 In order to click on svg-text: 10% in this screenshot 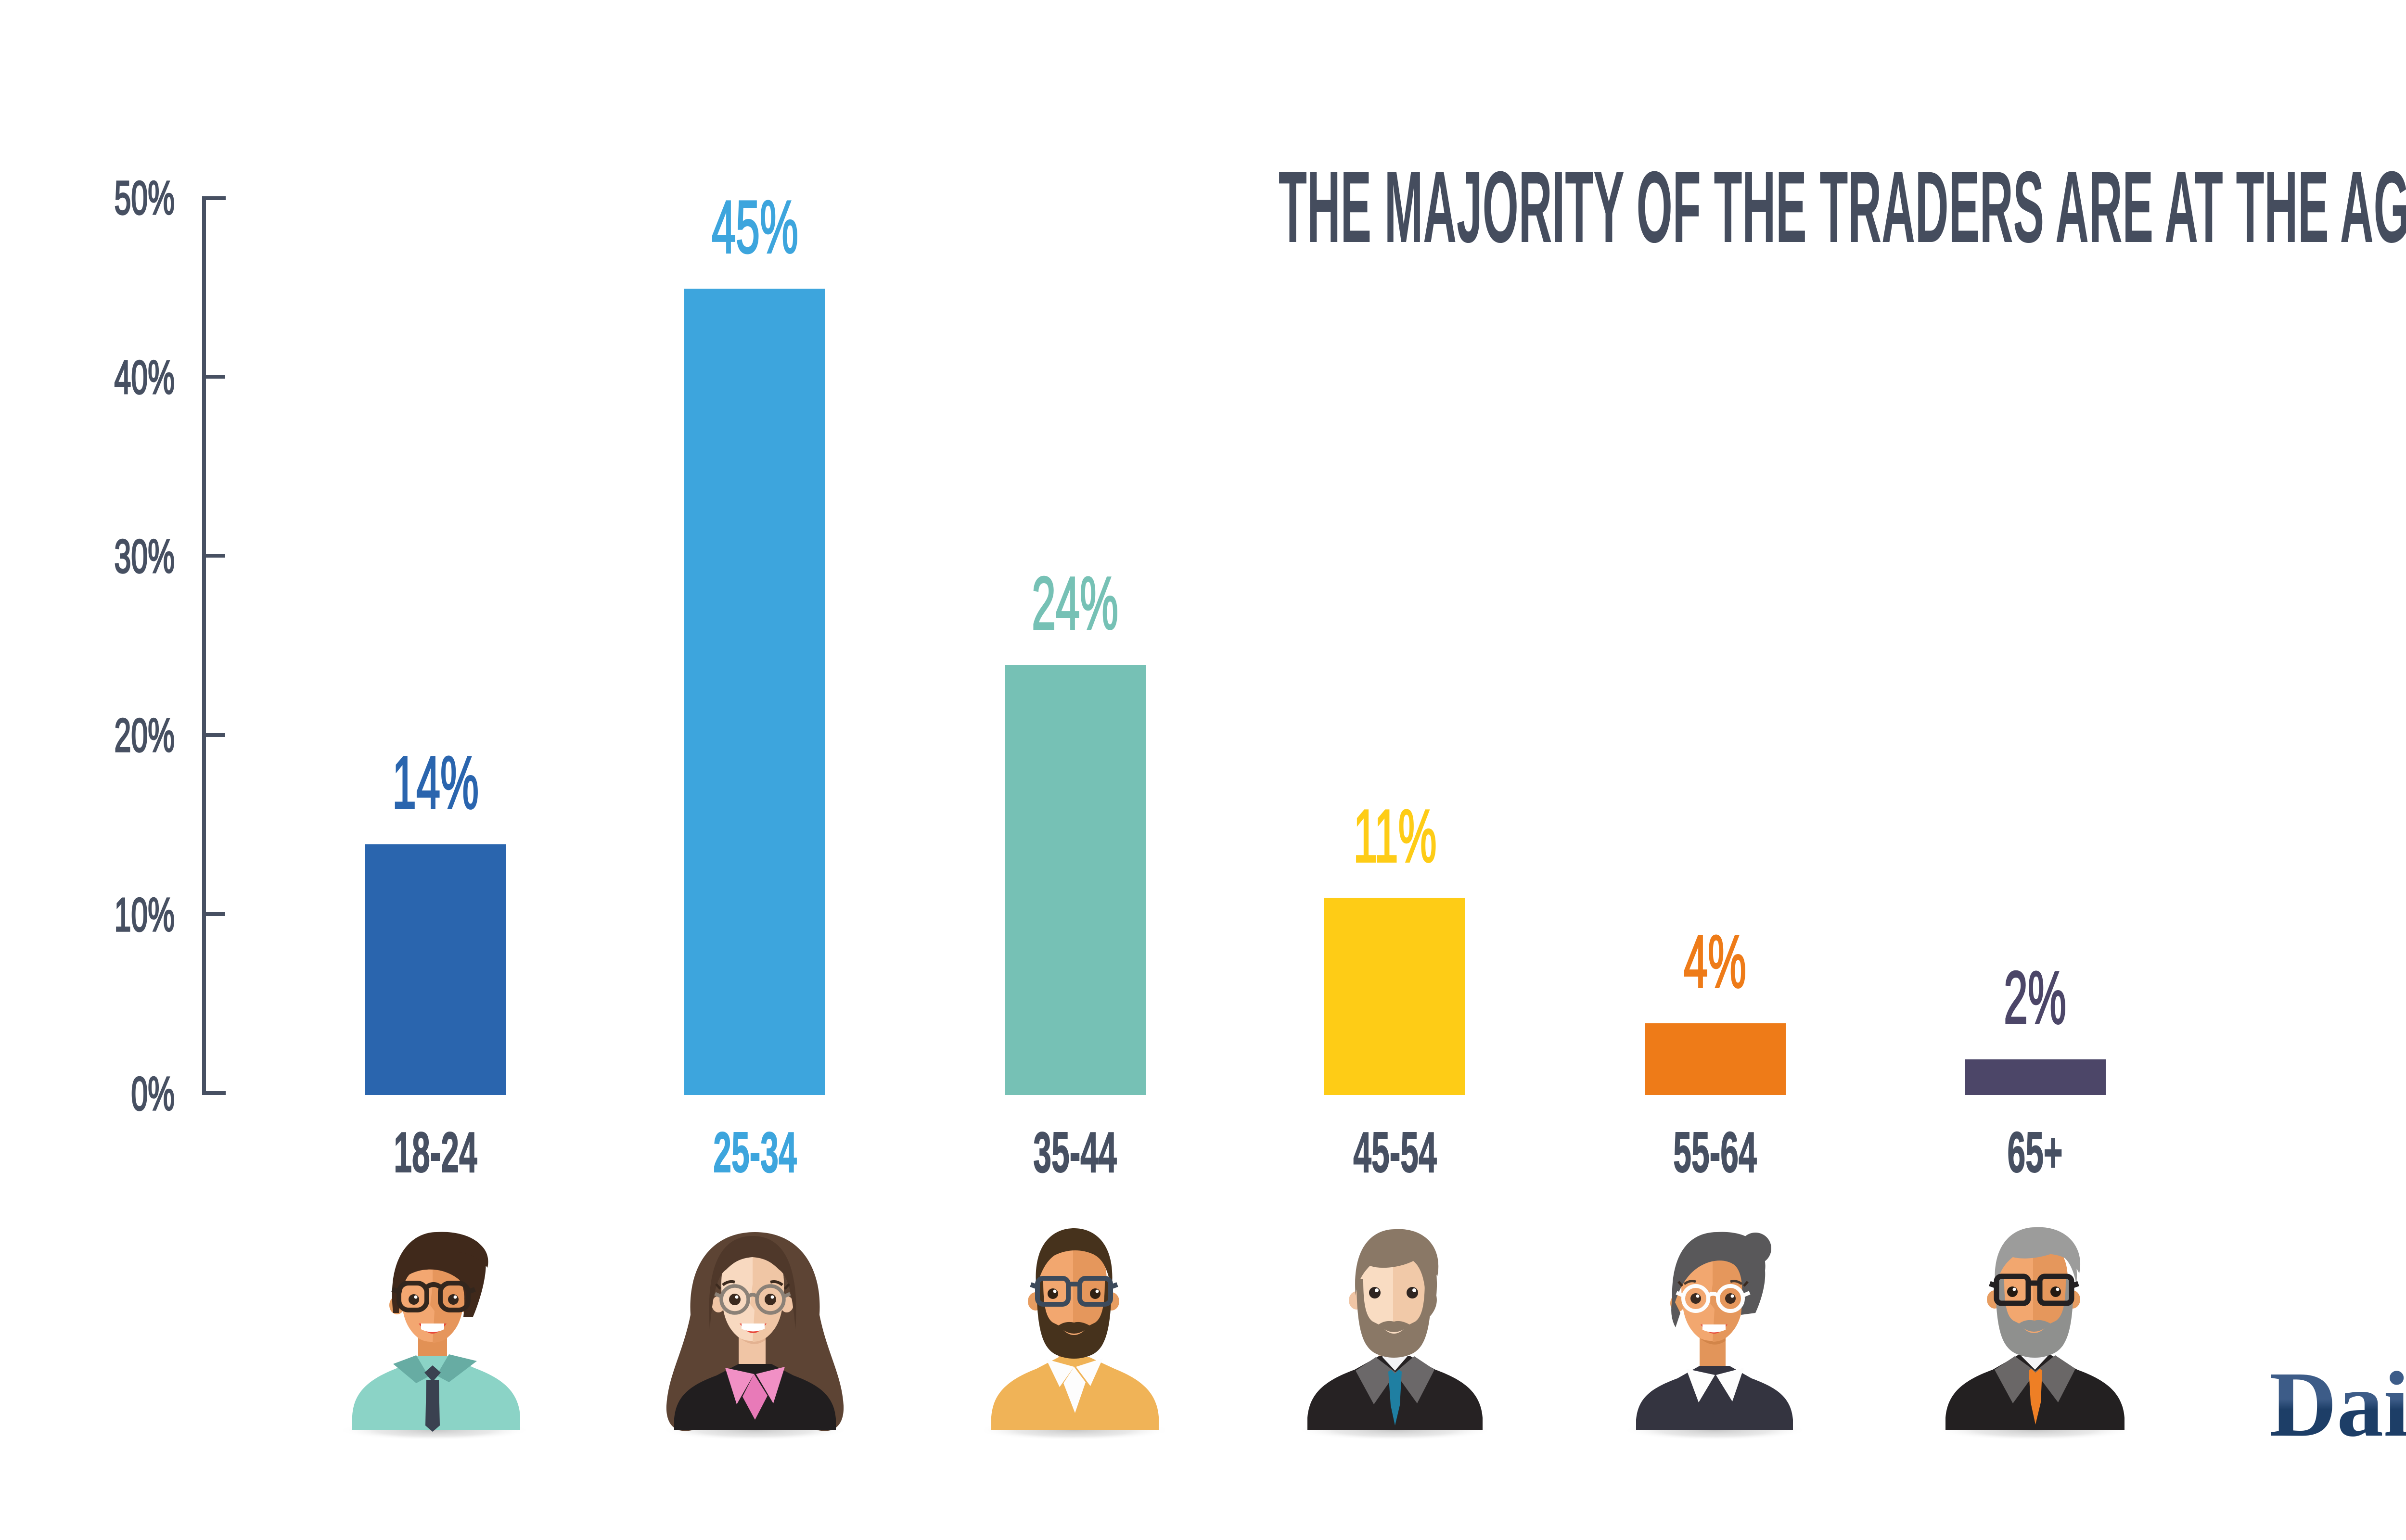, I will do `click(145, 915)`.